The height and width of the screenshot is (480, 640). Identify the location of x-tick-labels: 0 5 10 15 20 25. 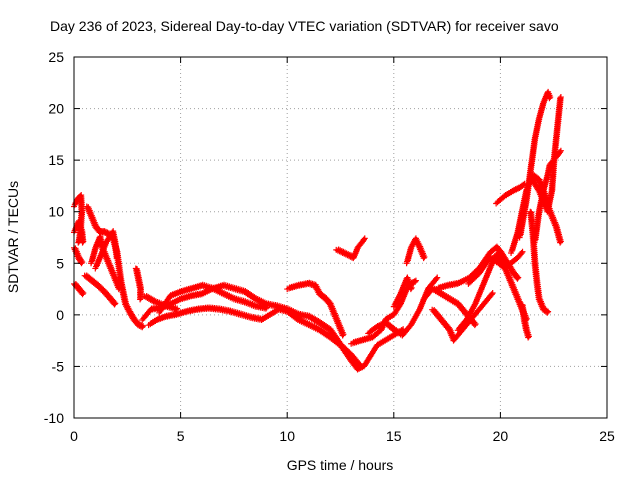
(342, 436).